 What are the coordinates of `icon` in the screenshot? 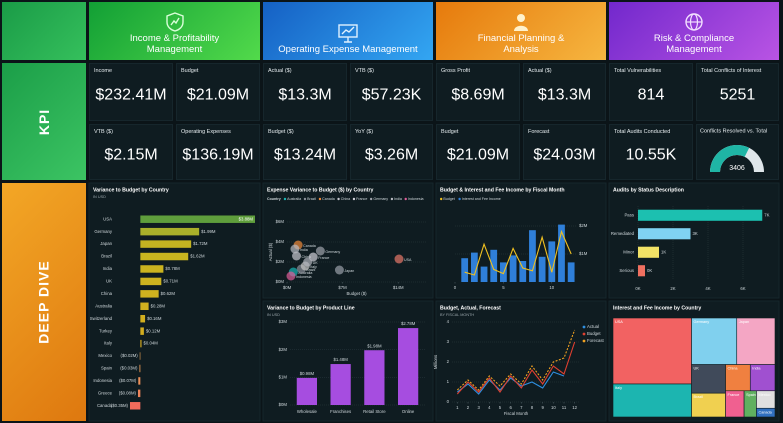 It's located at (521, 23).